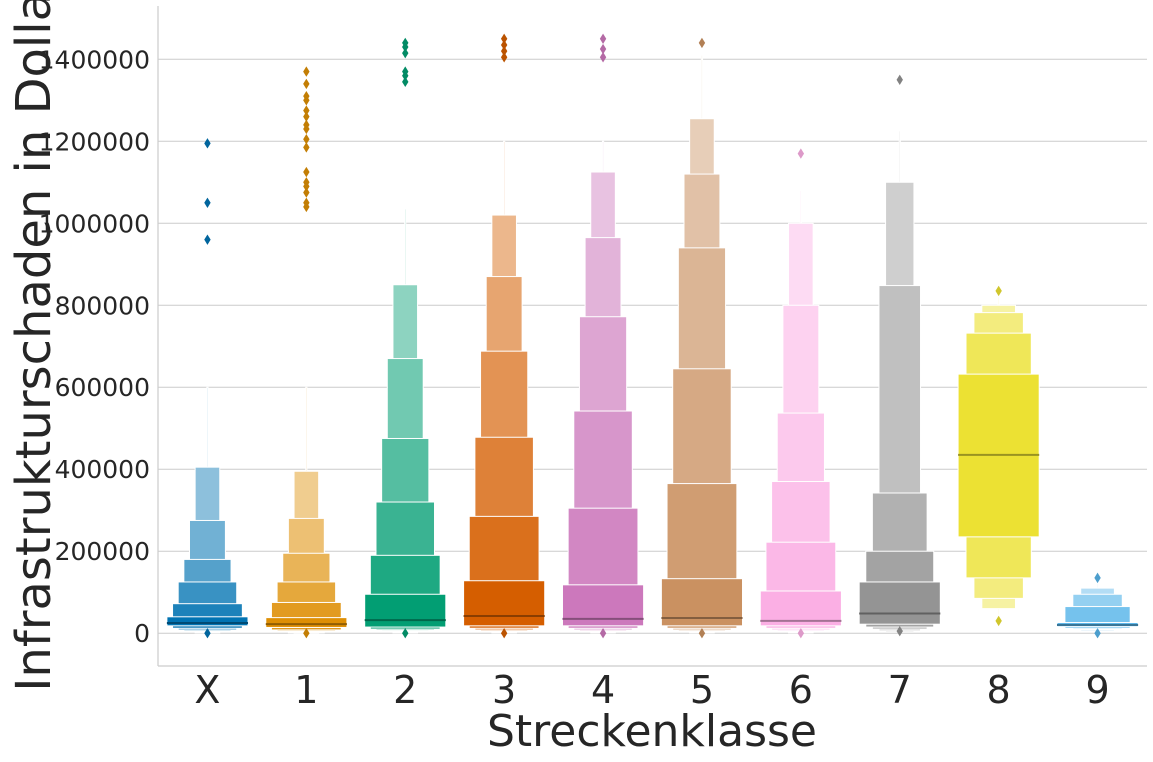 This screenshot has height=762, width=1153. Describe the element at coordinates (102, 387) in the screenshot. I see `y-tick-label: 600000` at that location.